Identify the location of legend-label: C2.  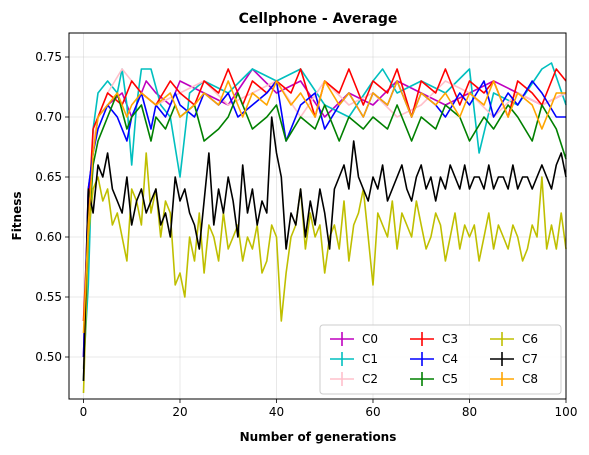
(370, 379).